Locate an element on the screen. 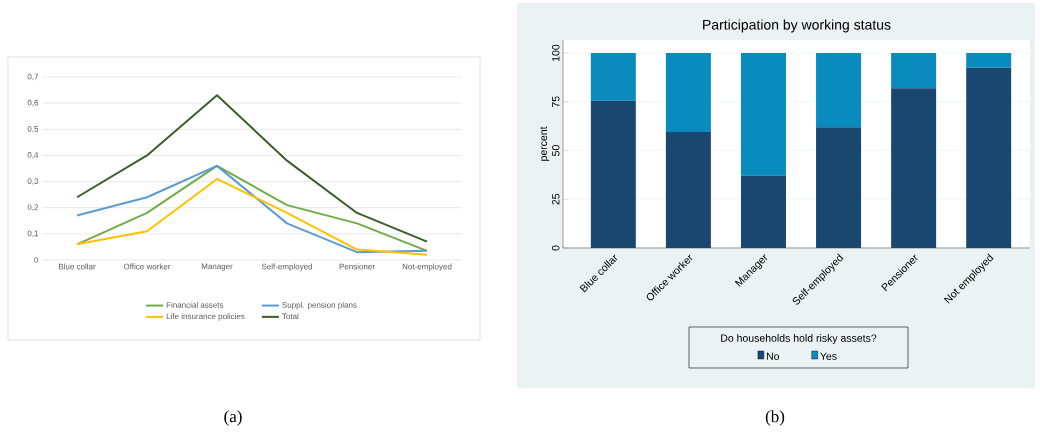 Image resolution: width=1040 pixels, height=438 pixels. text: (b) is located at coordinates (775, 418).